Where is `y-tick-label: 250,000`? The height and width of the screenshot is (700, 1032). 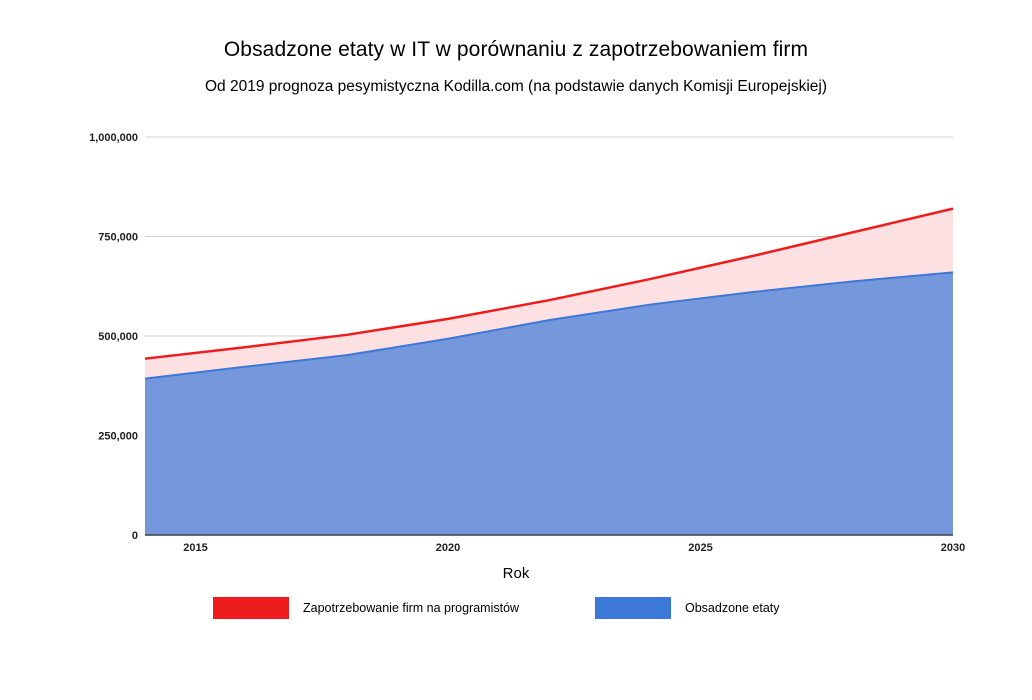 y-tick-label: 250,000 is located at coordinates (118, 437).